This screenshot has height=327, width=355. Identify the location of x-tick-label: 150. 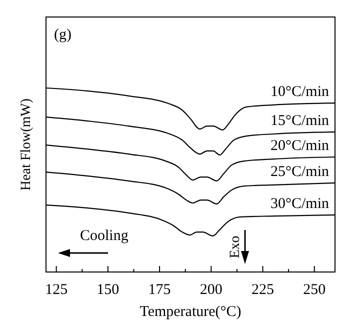
(108, 290).